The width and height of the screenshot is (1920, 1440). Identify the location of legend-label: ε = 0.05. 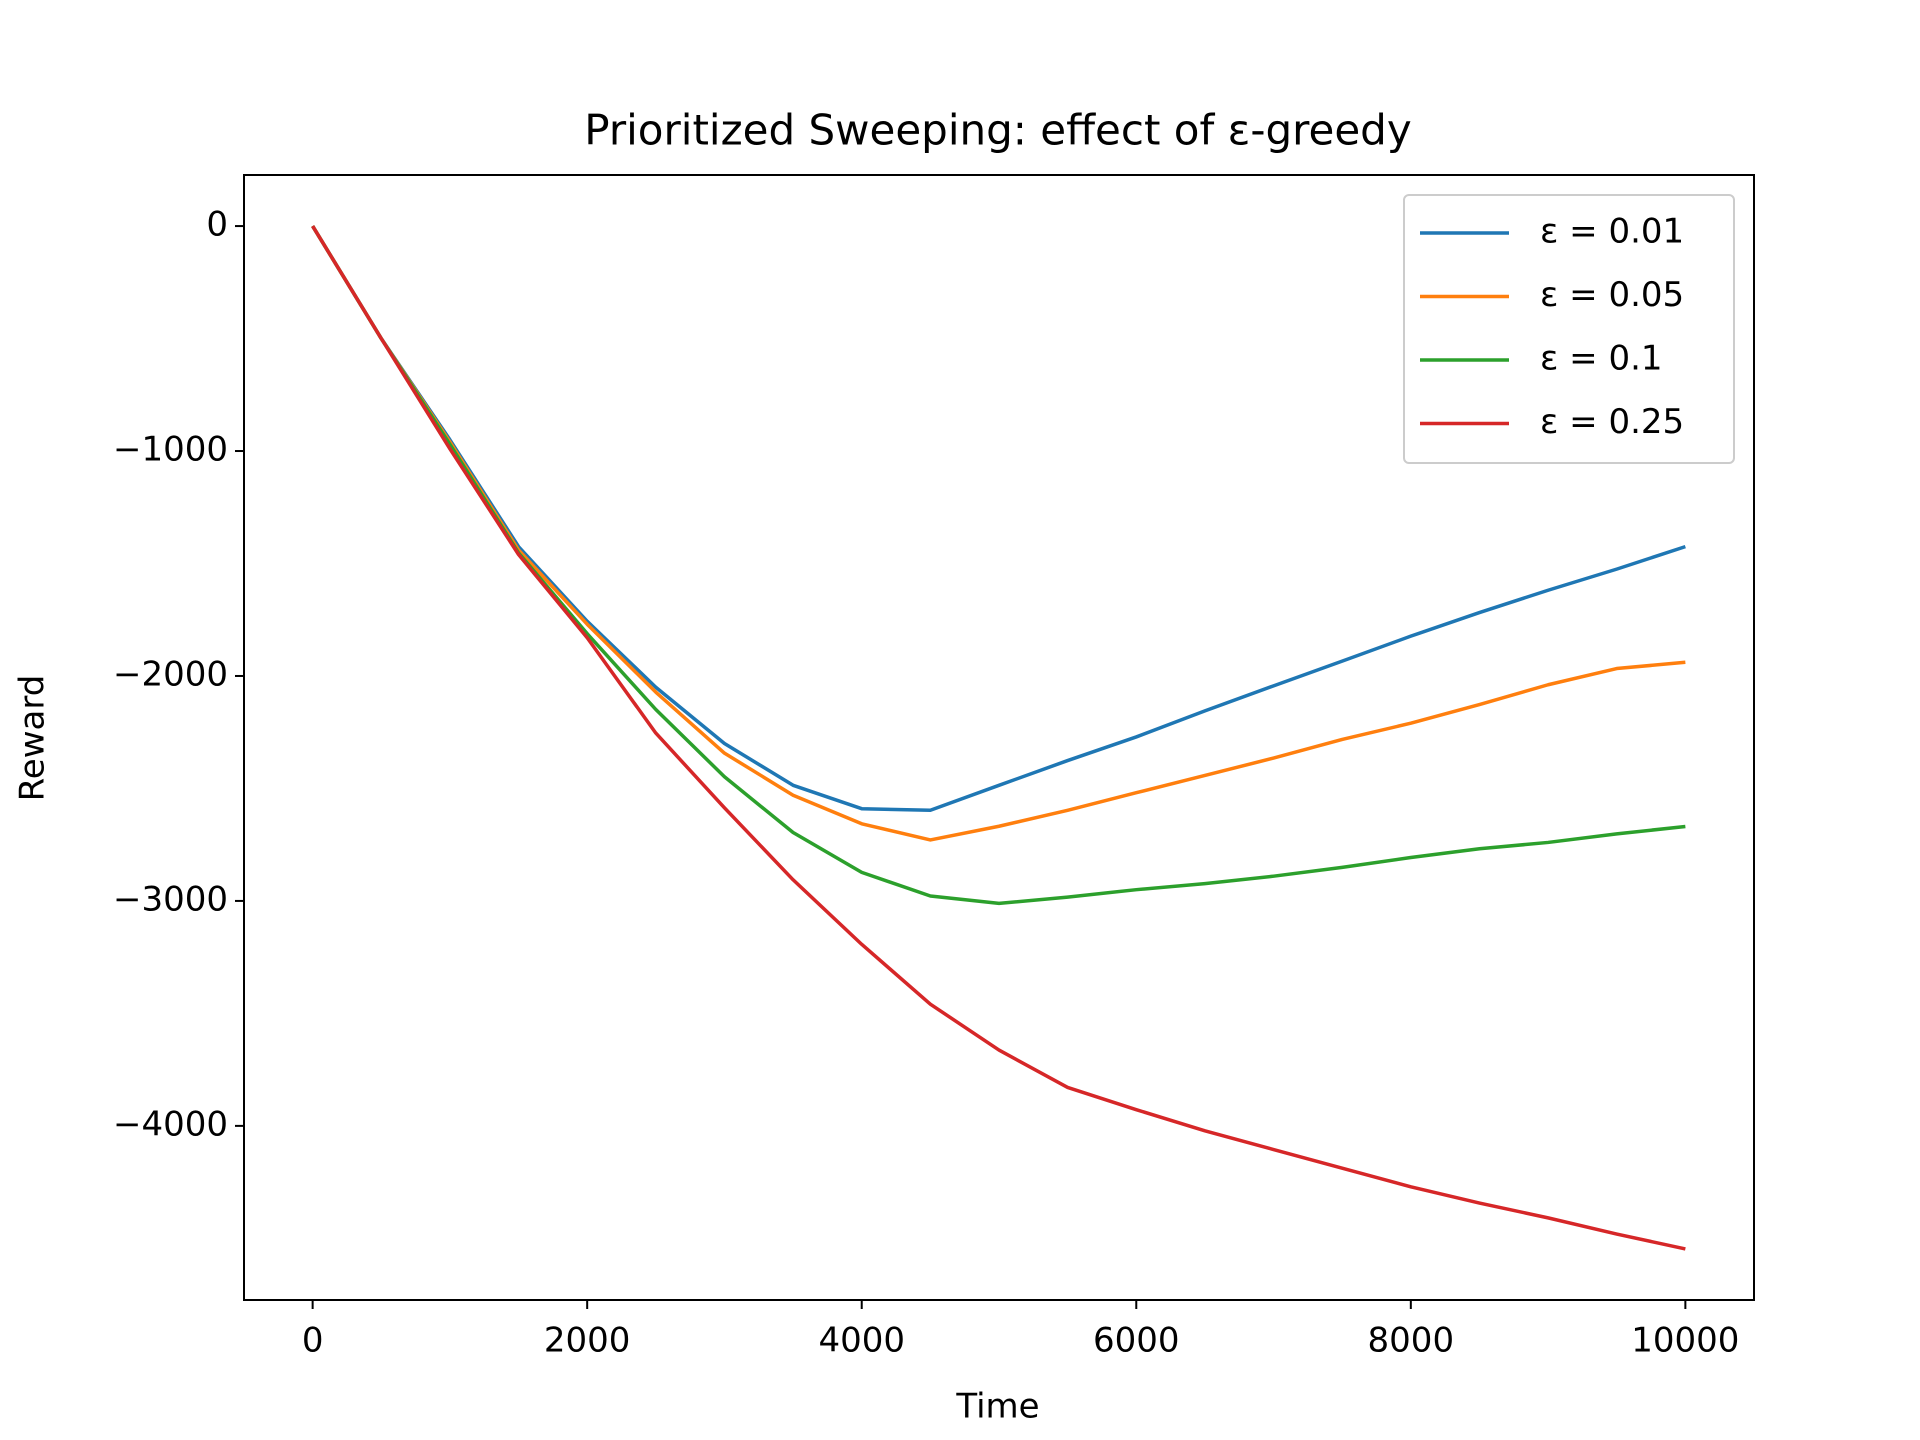
(1612, 295).